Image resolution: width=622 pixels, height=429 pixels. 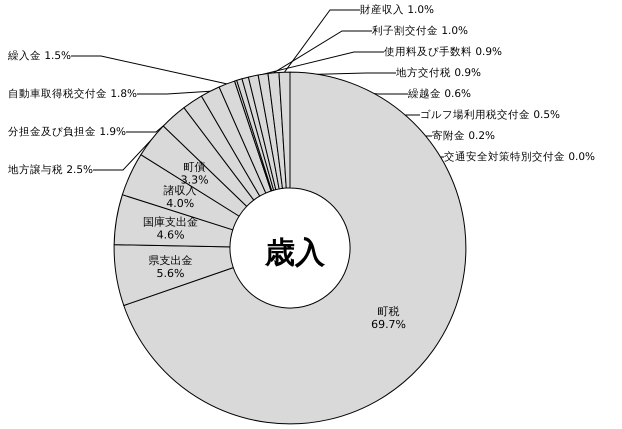 What do you see at coordinates (388, 325) in the screenshot?
I see `data-label: 69.7%` at bounding box center [388, 325].